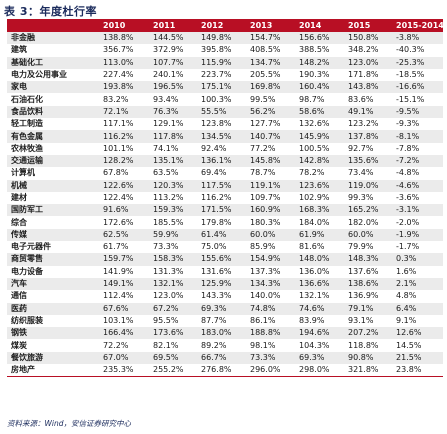  What do you see at coordinates (270, 222) in the screenshot?
I see `cell-y2013: 180.3%` at bounding box center [270, 222].